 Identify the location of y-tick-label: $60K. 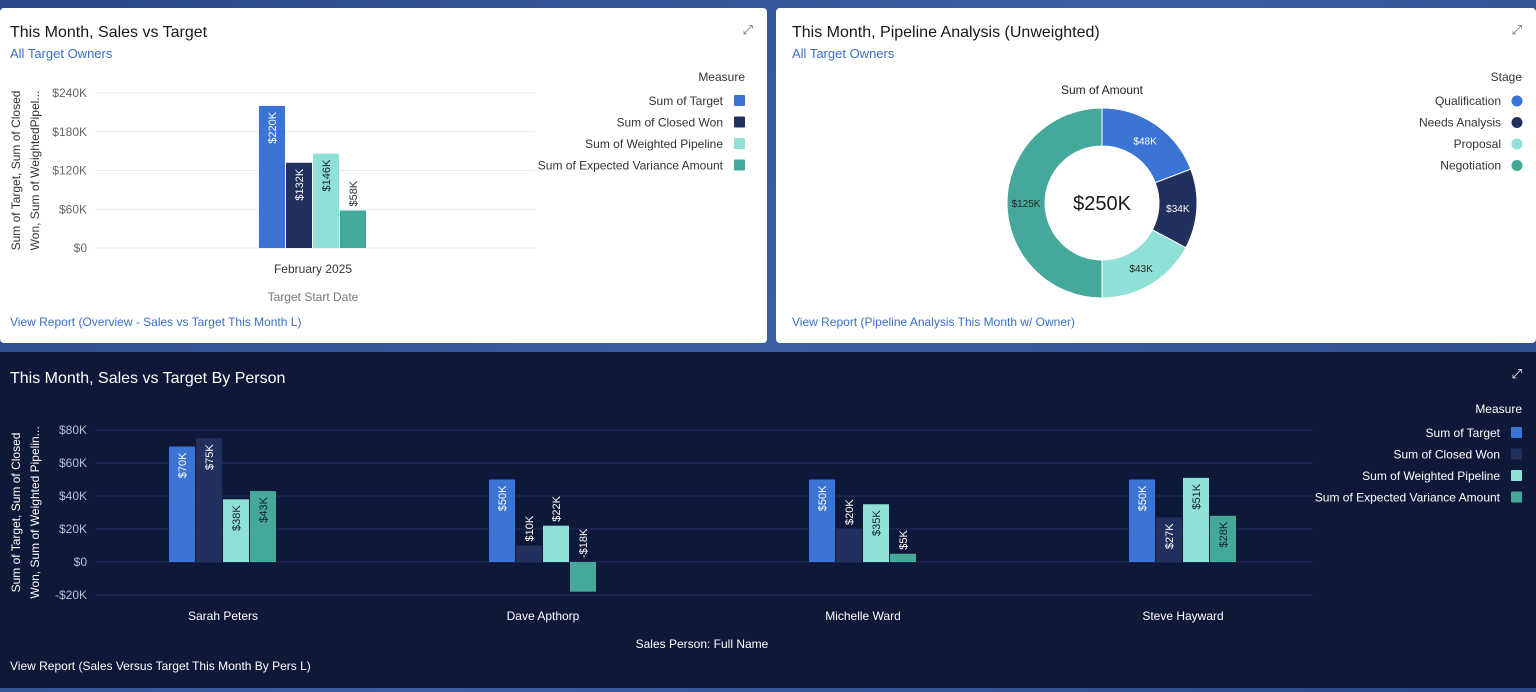
(73, 463).